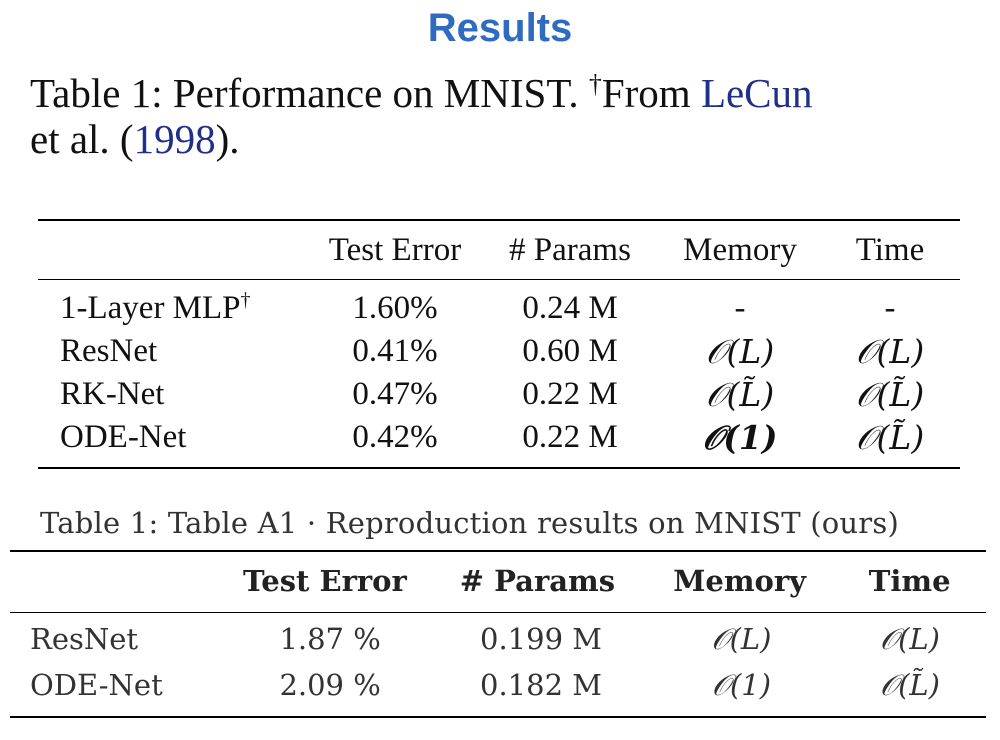 The width and height of the screenshot is (1000, 740). What do you see at coordinates (651, 93) in the screenshot?
I see `caption-from: From` at bounding box center [651, 93].